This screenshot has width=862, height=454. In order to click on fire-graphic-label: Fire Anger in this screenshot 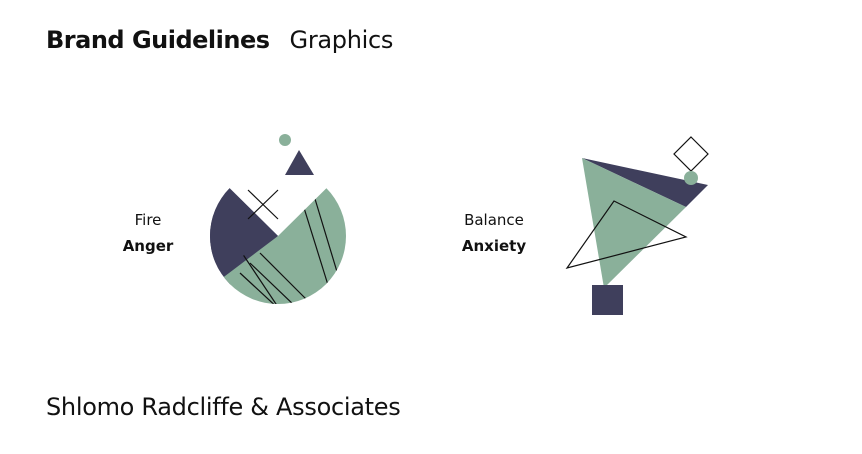, I will do `click(148, 233)`.